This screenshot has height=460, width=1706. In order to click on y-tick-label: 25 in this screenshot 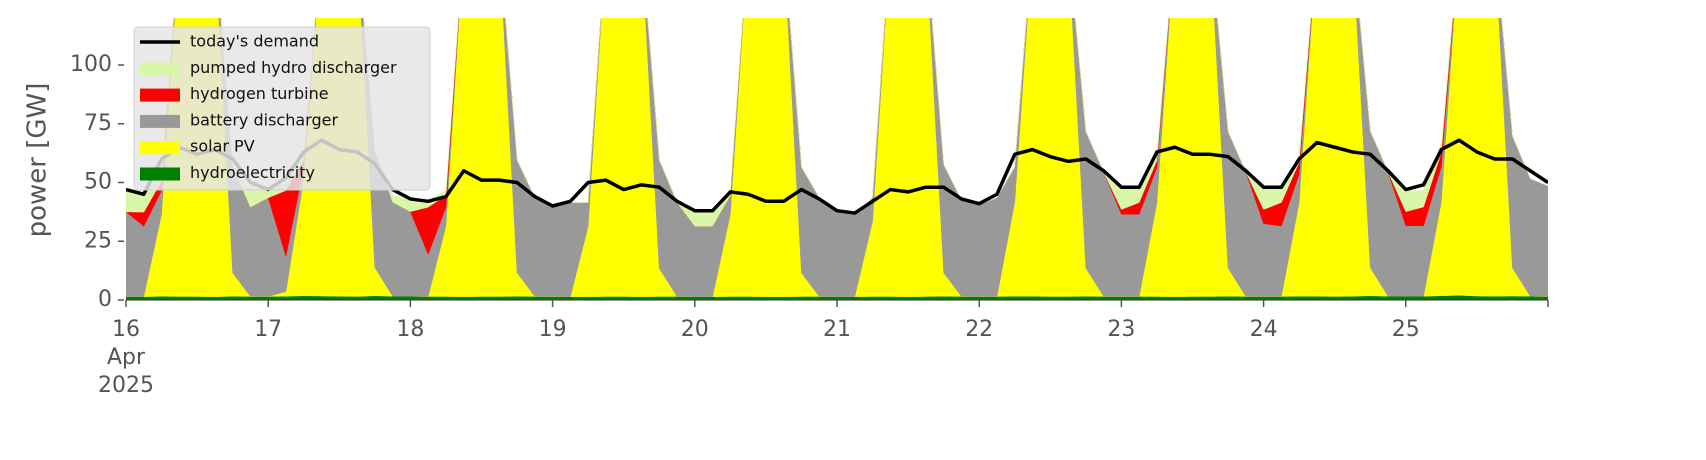, I will do `click(98, 240)`.